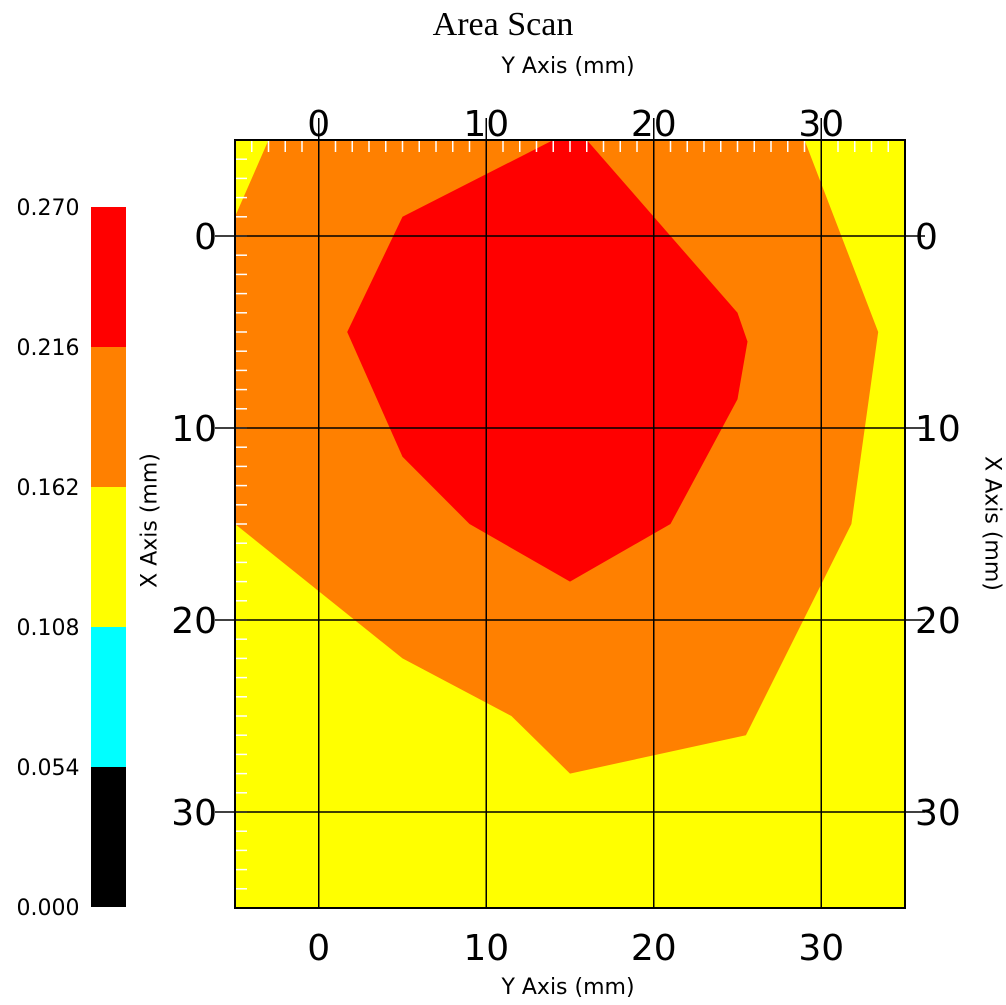  Describe the element at coordinates (318, 948) in the screenshot. I see `x-tick-label-bottom: 0` at that location.